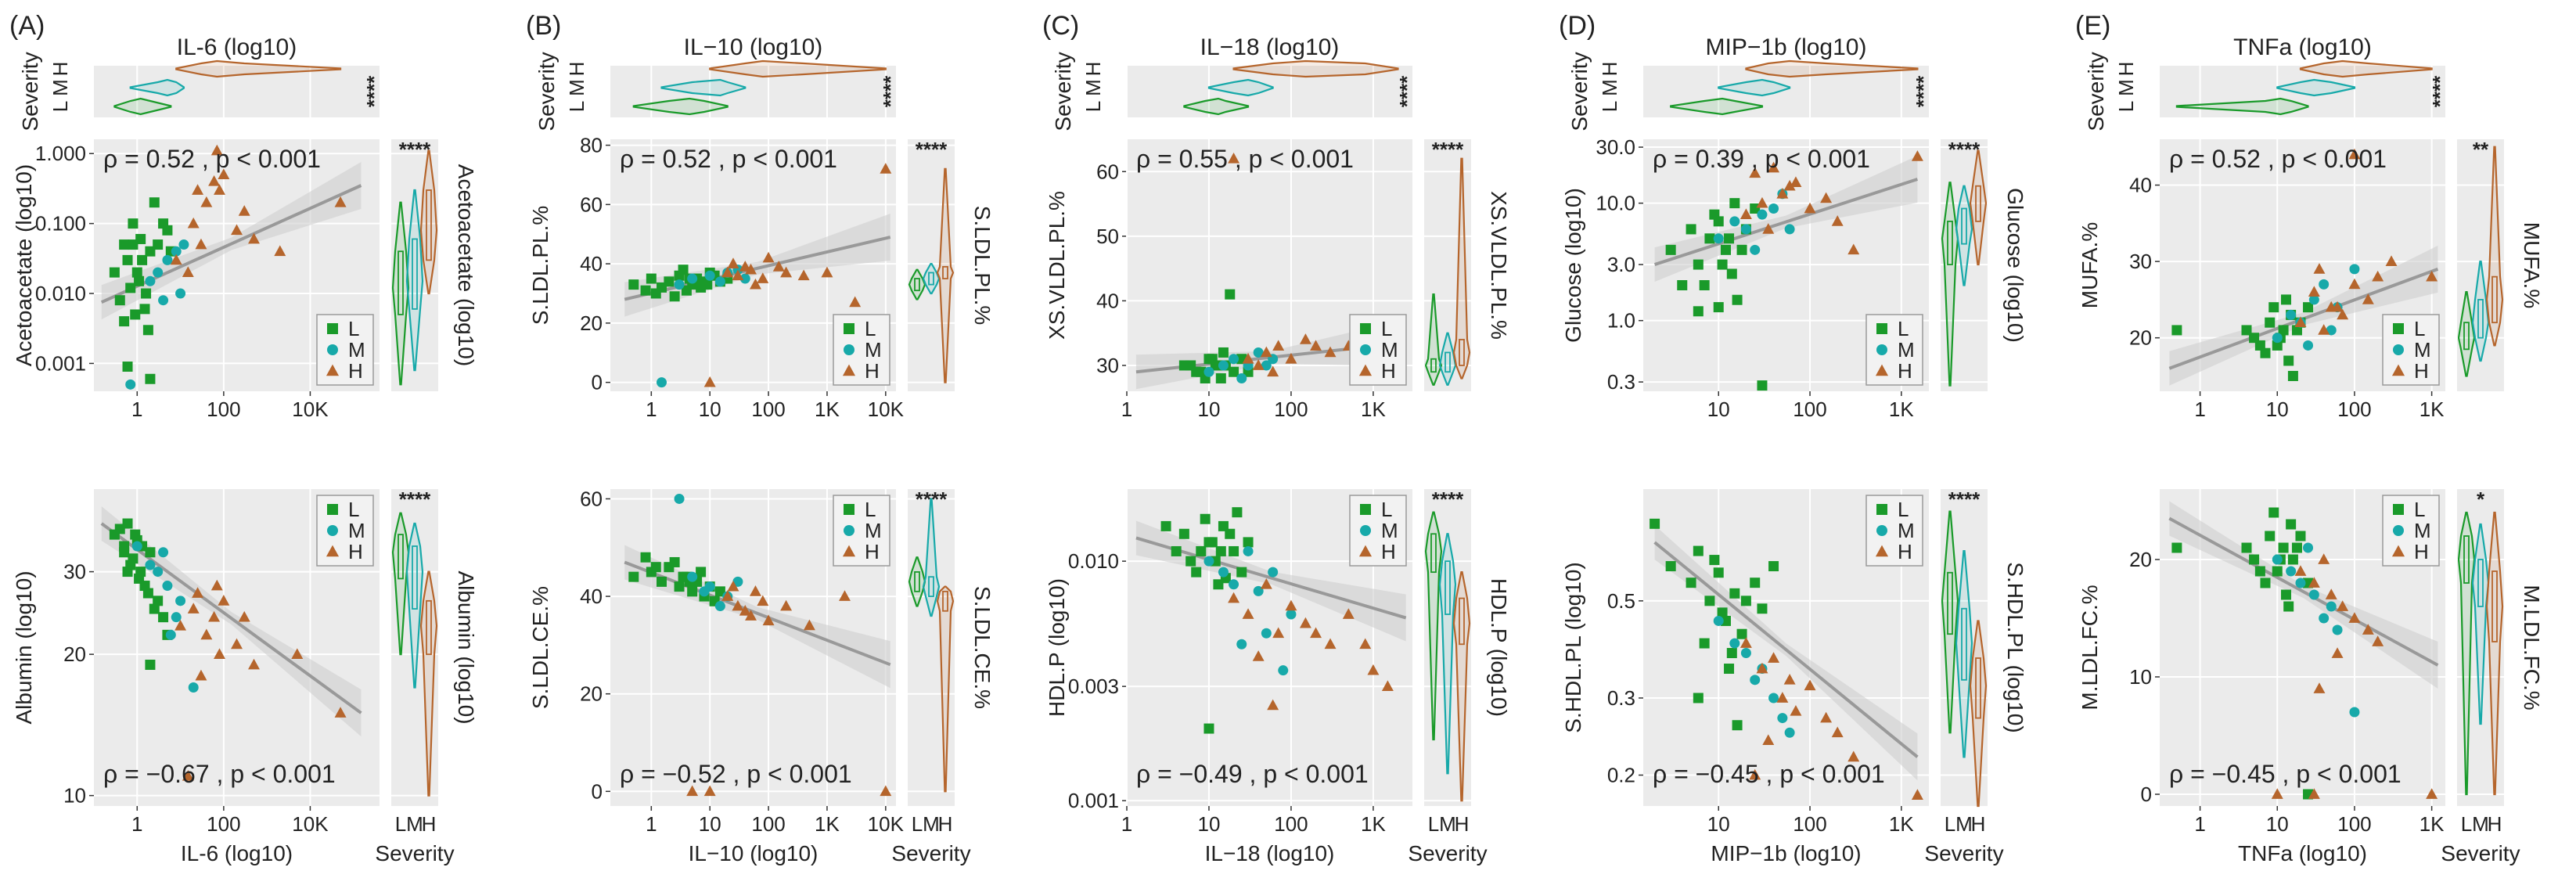 The height and width of the screenshot is (896, 2576). What do you see at coordinates (710, 824) in the screenshot?
I see `x-tick-label: 10` at bounding box center [710, 824].